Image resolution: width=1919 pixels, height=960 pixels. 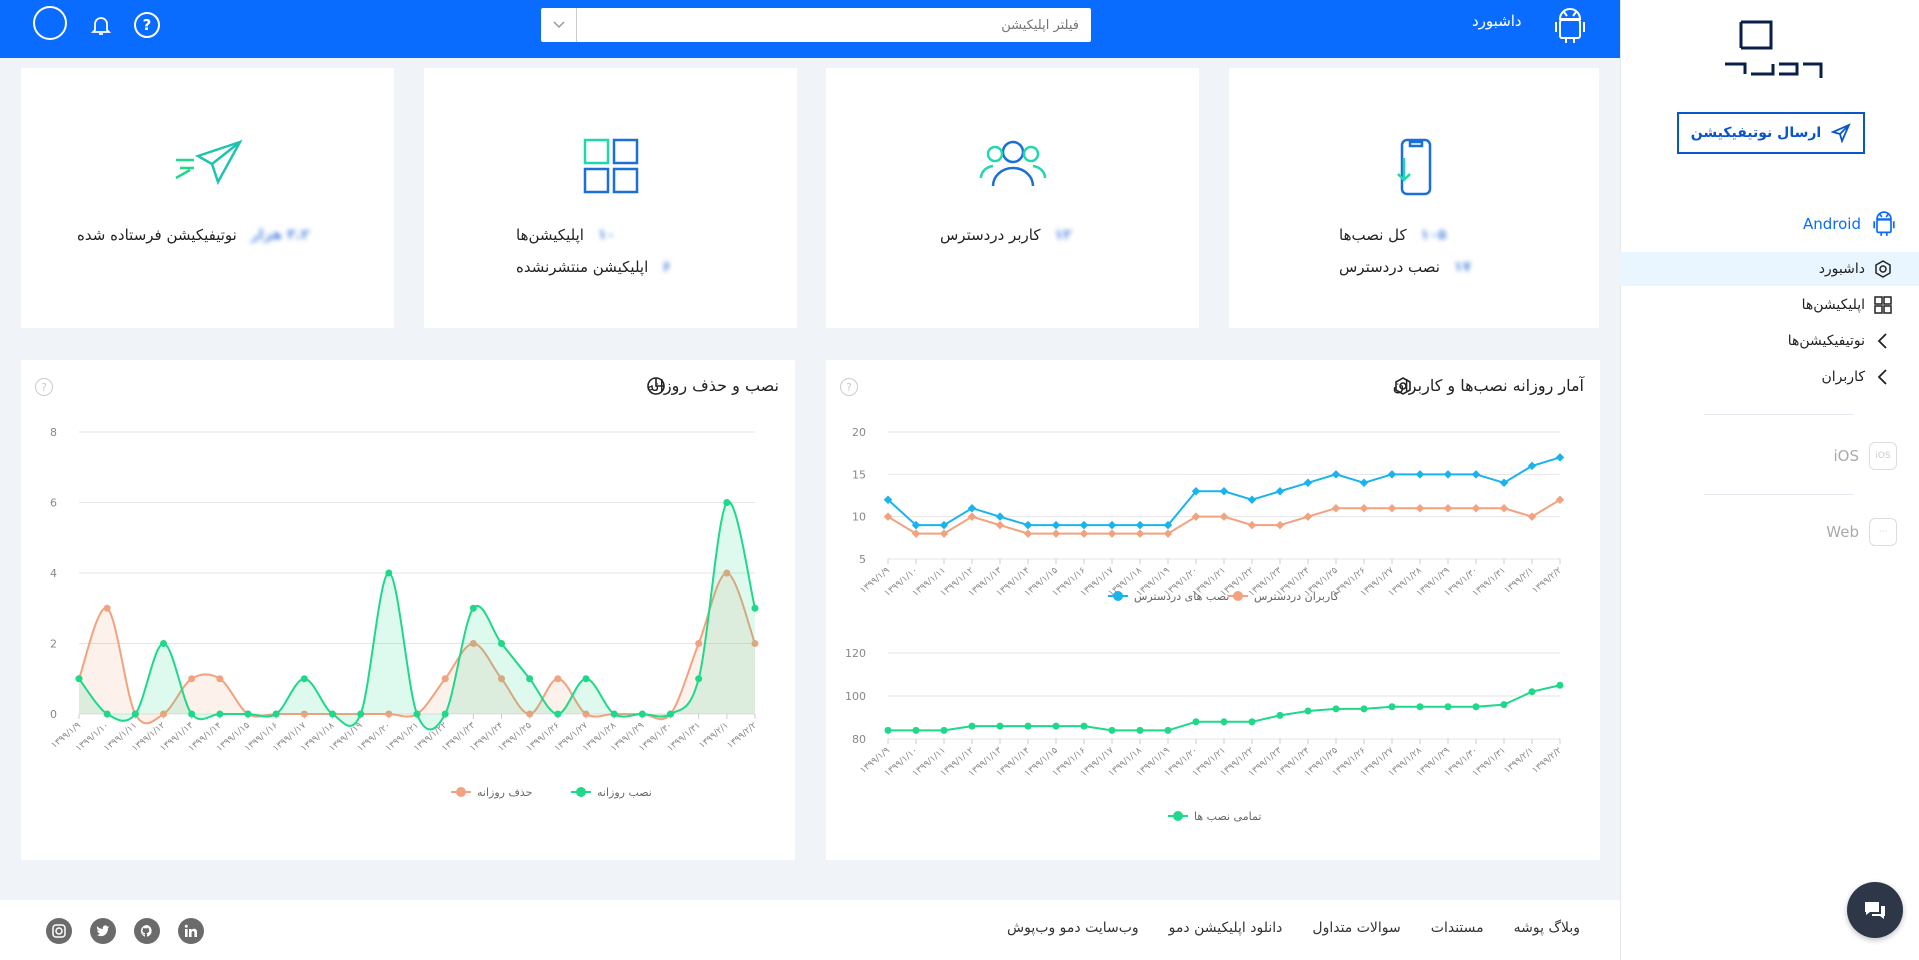 What do you see at coordinates (1073, 928) in the screenshot?
I see `footer-link: وب‌سایت دمو وب‌پوش` at bounding box center [1073, 928].